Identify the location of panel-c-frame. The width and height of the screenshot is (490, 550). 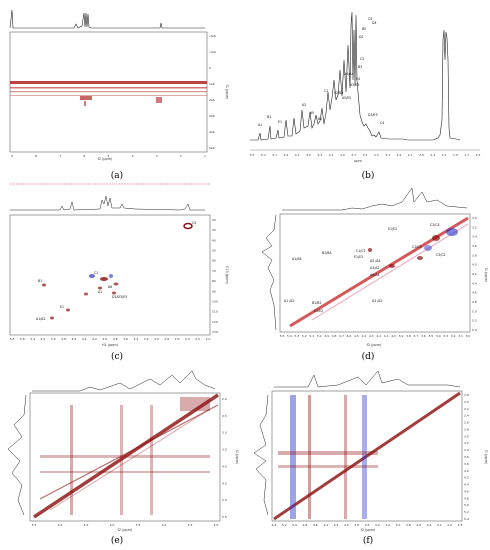
(110, 275).